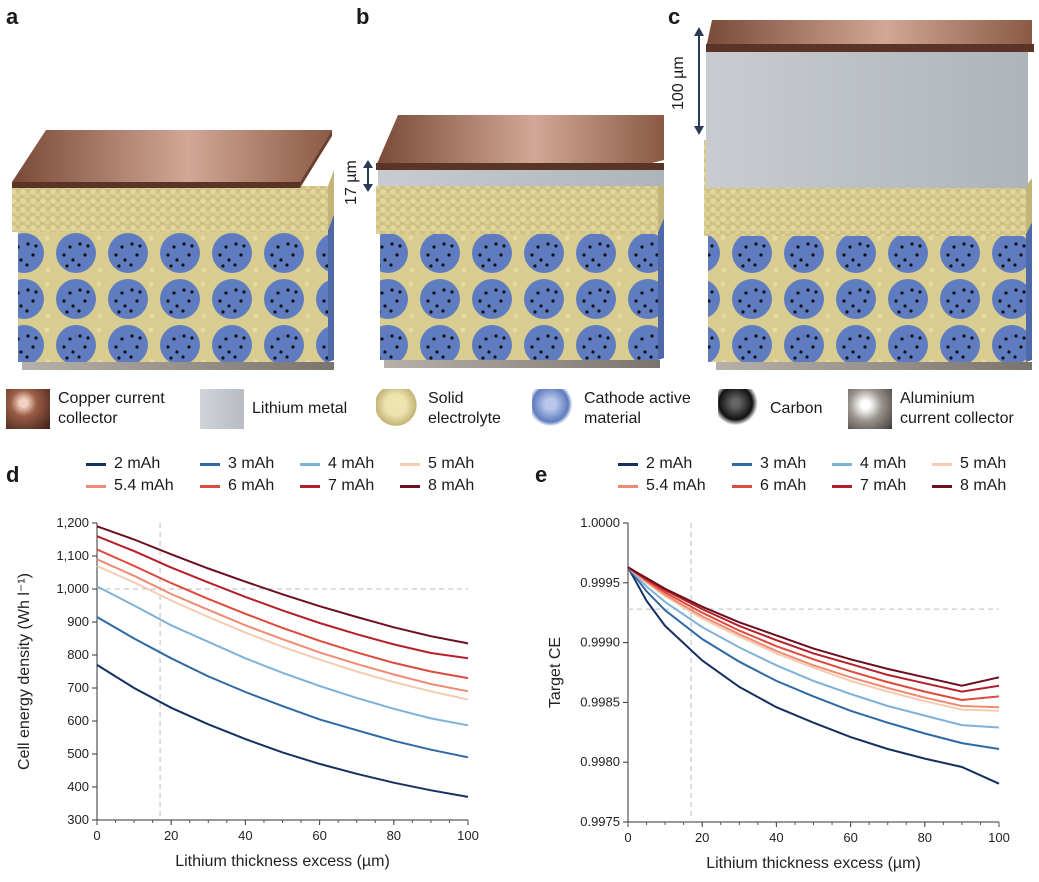  I want to click on stack-b, so click(520, 241).